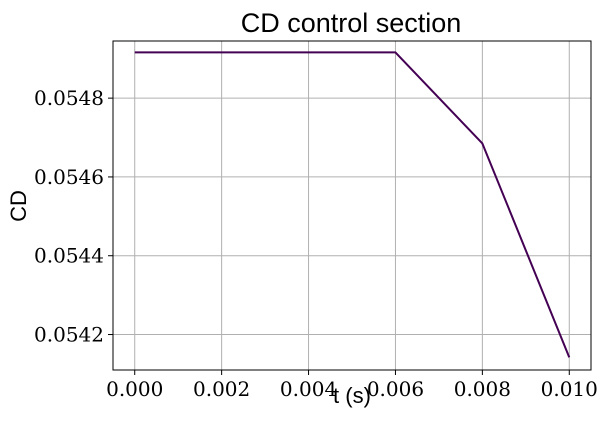 This screenshot has width=606, height=446. Describe the element at coordinates (395, 389) in the screenshot. I see `x-tick-label: 0.006` at that location.